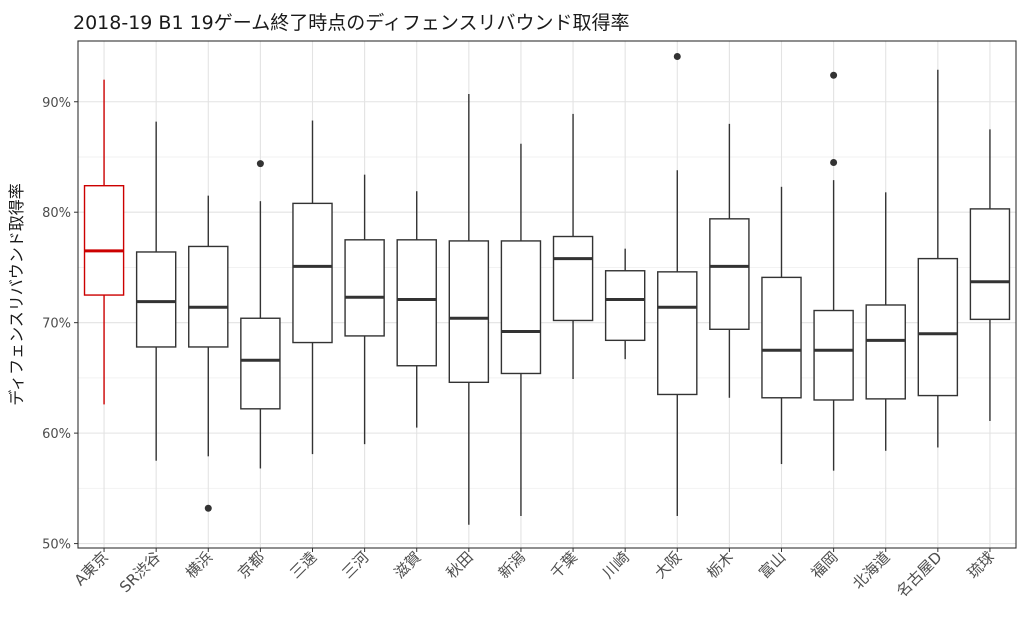  I want to click on box-三遠, so click(312, 287).